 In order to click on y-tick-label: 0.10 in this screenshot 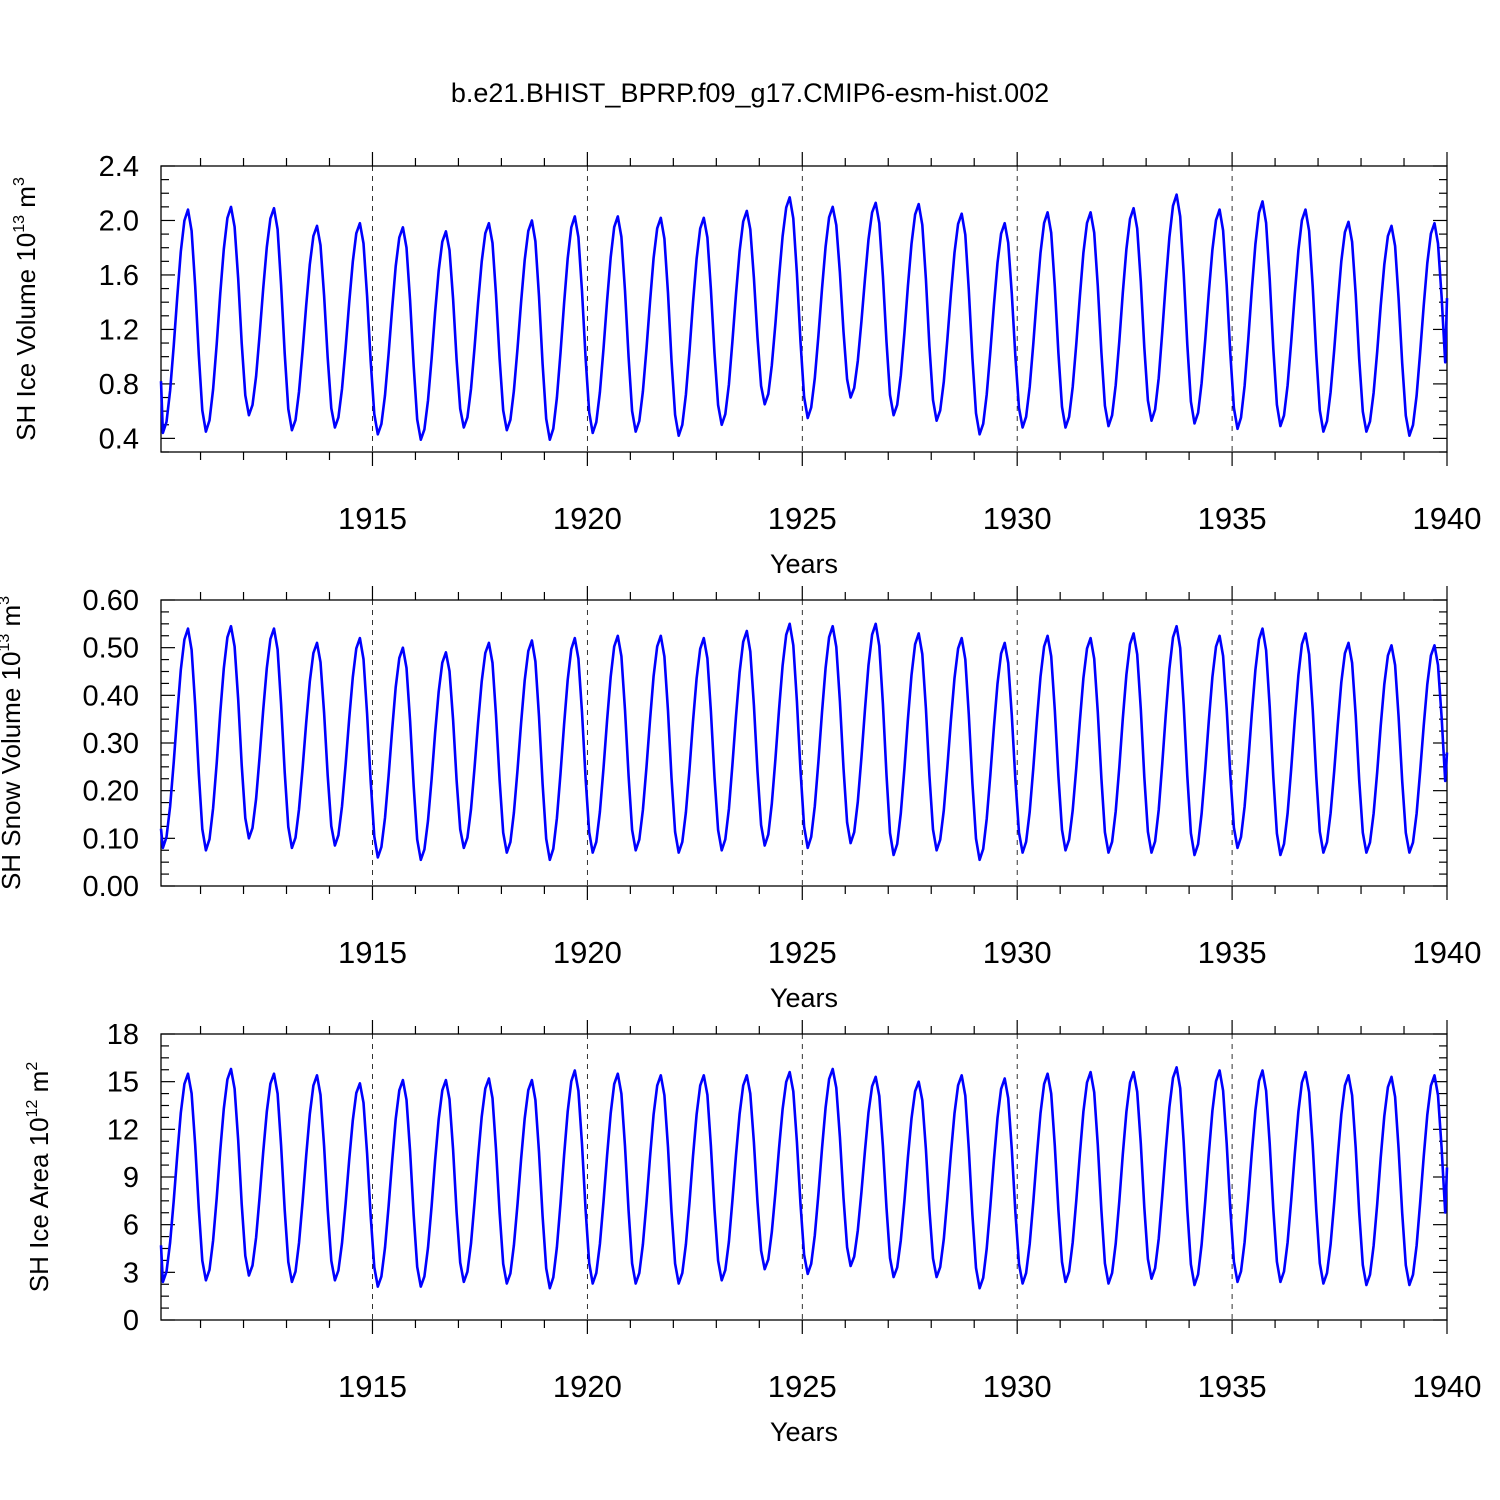, I will do `click(111, 839)`.